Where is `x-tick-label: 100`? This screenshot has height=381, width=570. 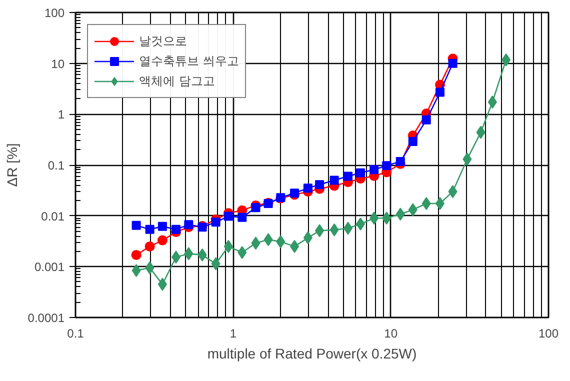 x-tick-label: 100 is located at coordinates (548, 333).